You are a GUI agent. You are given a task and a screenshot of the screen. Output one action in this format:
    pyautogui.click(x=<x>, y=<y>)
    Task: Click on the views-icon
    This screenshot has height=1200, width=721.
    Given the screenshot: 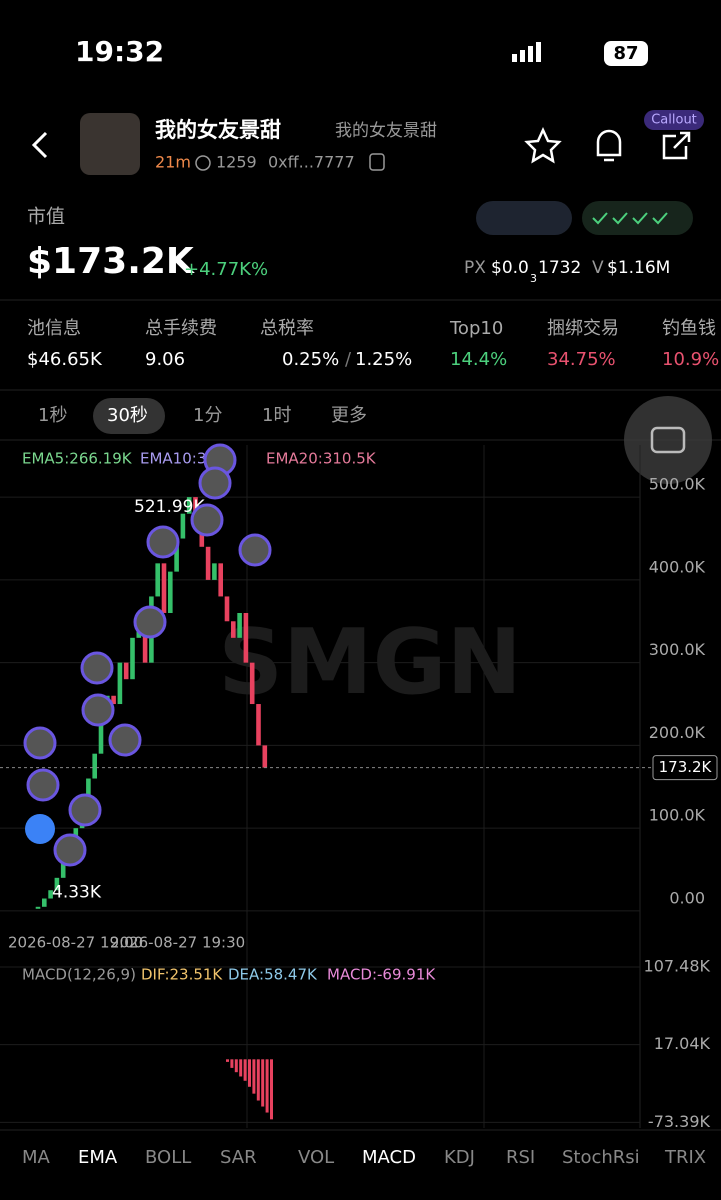 What is the action you would take?
    pyautogui.click(x=203, y=163)
    